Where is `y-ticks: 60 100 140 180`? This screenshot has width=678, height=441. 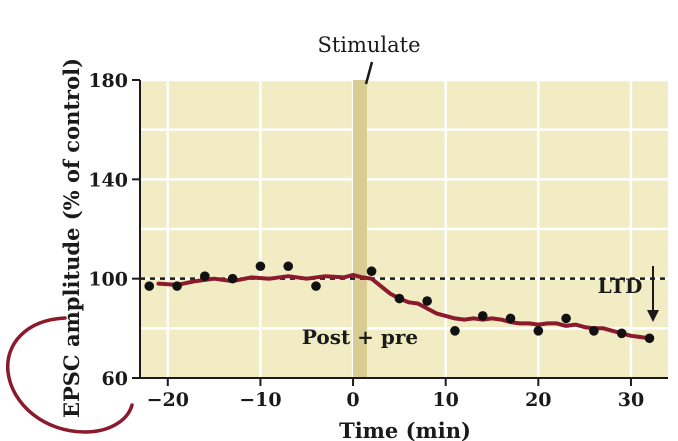
y-ticks: 60 100 140 180 is located at coordinates (114, 230).